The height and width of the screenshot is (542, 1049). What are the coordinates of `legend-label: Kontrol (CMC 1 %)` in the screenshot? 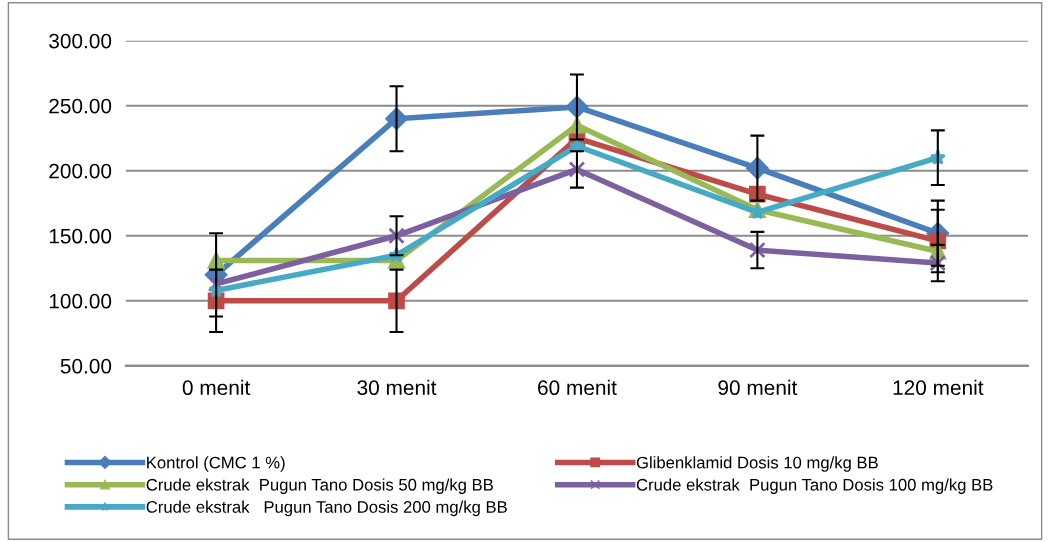 It's located at (216, 464).